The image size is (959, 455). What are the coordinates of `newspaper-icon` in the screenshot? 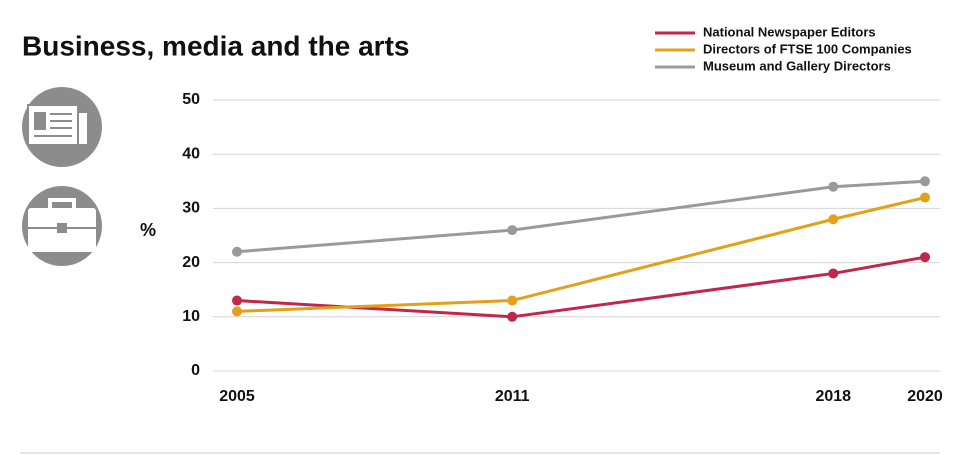 It's located at (62, 127).